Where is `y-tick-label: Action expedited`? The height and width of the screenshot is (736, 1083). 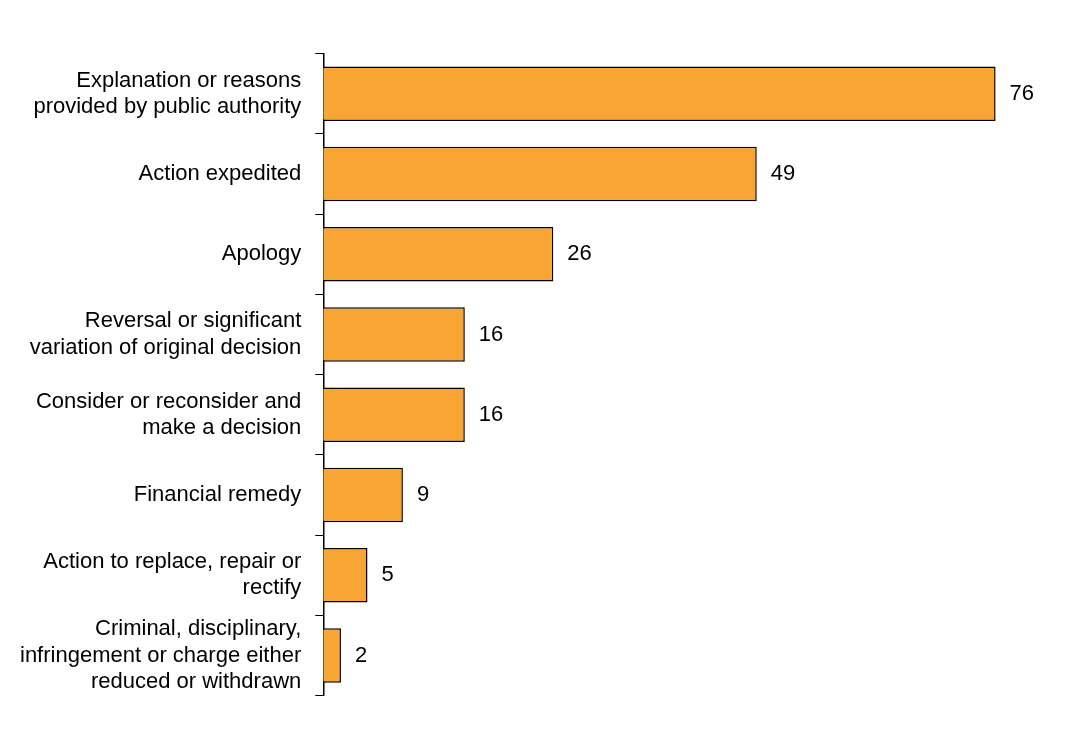
y-tick-label: Action expedited is located at coordinates (220, 173).